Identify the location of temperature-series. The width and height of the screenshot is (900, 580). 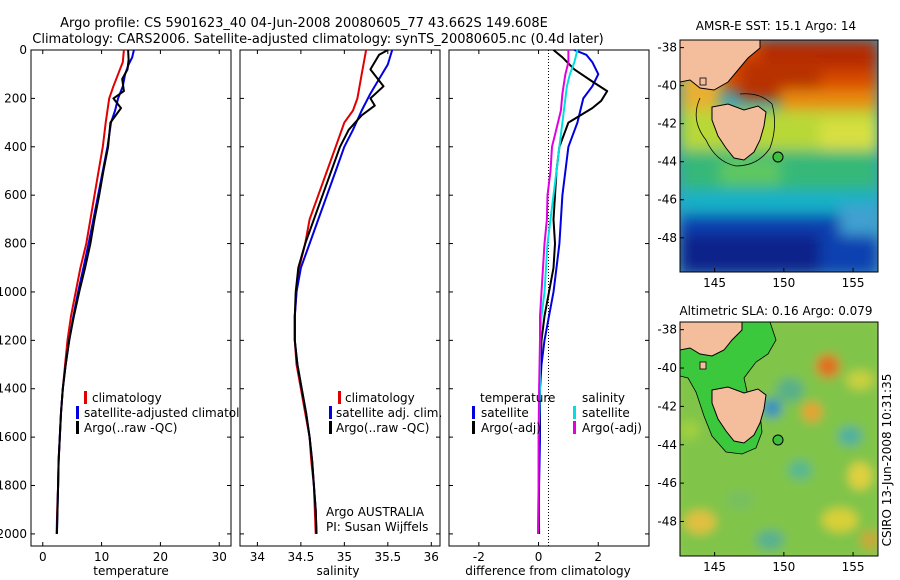
(95, 291).